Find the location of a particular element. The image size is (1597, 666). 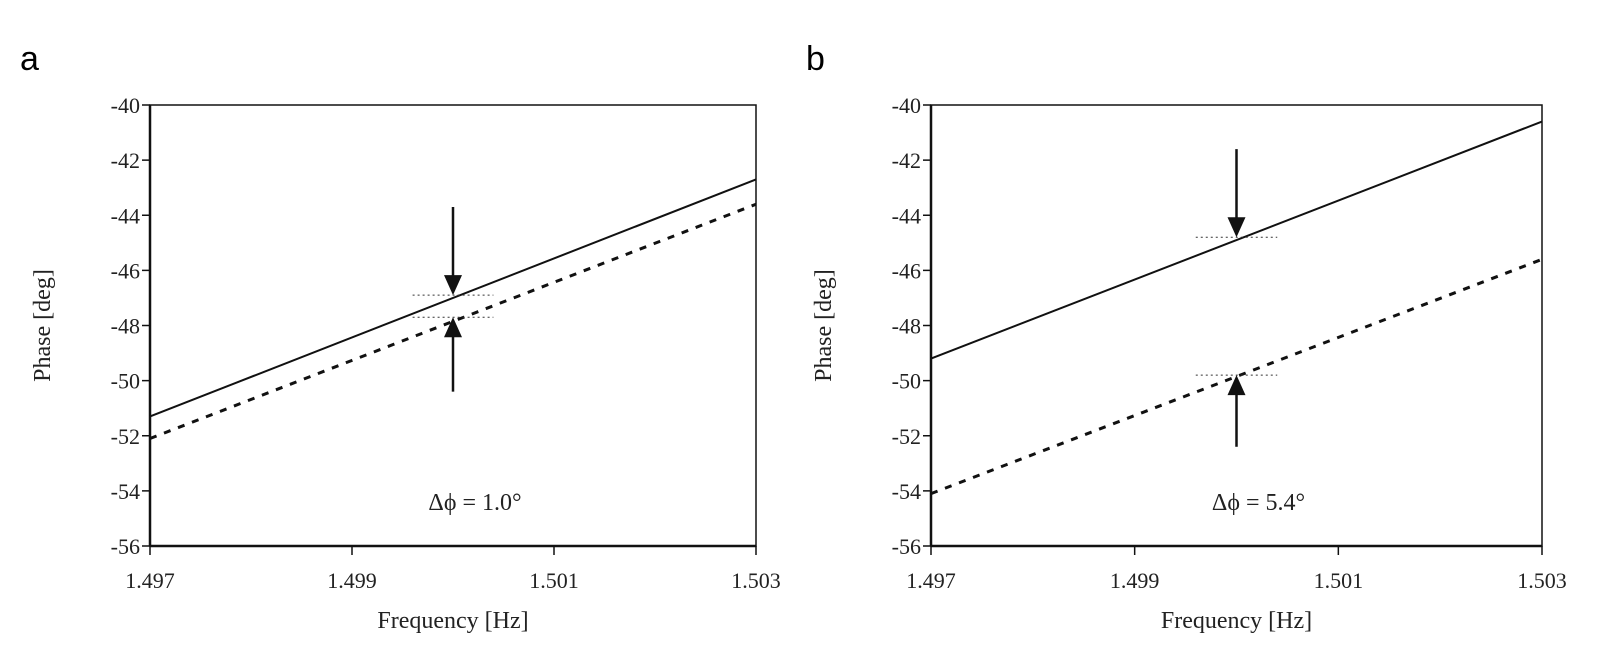

phase-difference-annotation: Δϕ = 5.4° is located at coordinates (1258, 503).